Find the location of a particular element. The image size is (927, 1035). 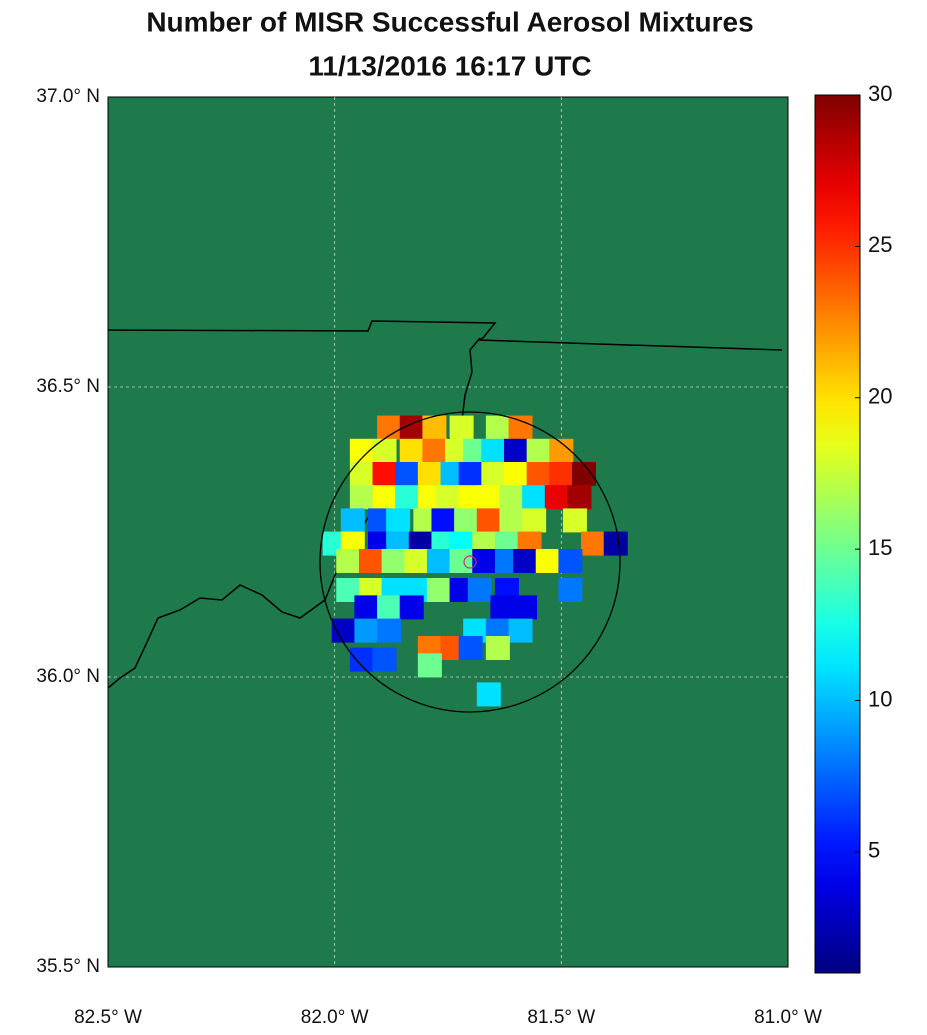

site-marker is located at coordinates (470, 562).